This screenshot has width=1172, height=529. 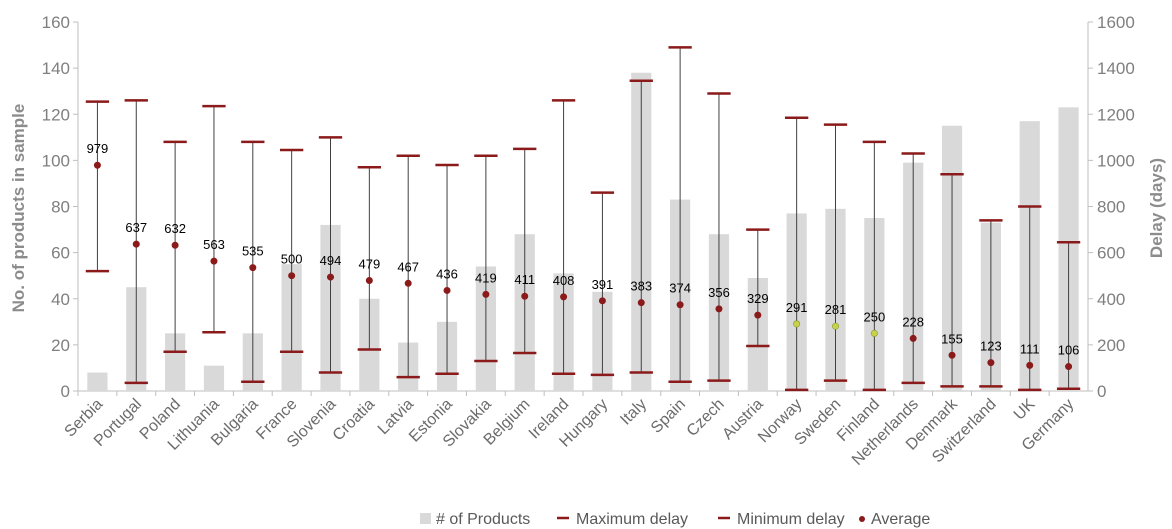 What do you see at coordinates (1025, 410) in the screenshot?
I see `category-label: UK` at bounding box center [1025, 410].